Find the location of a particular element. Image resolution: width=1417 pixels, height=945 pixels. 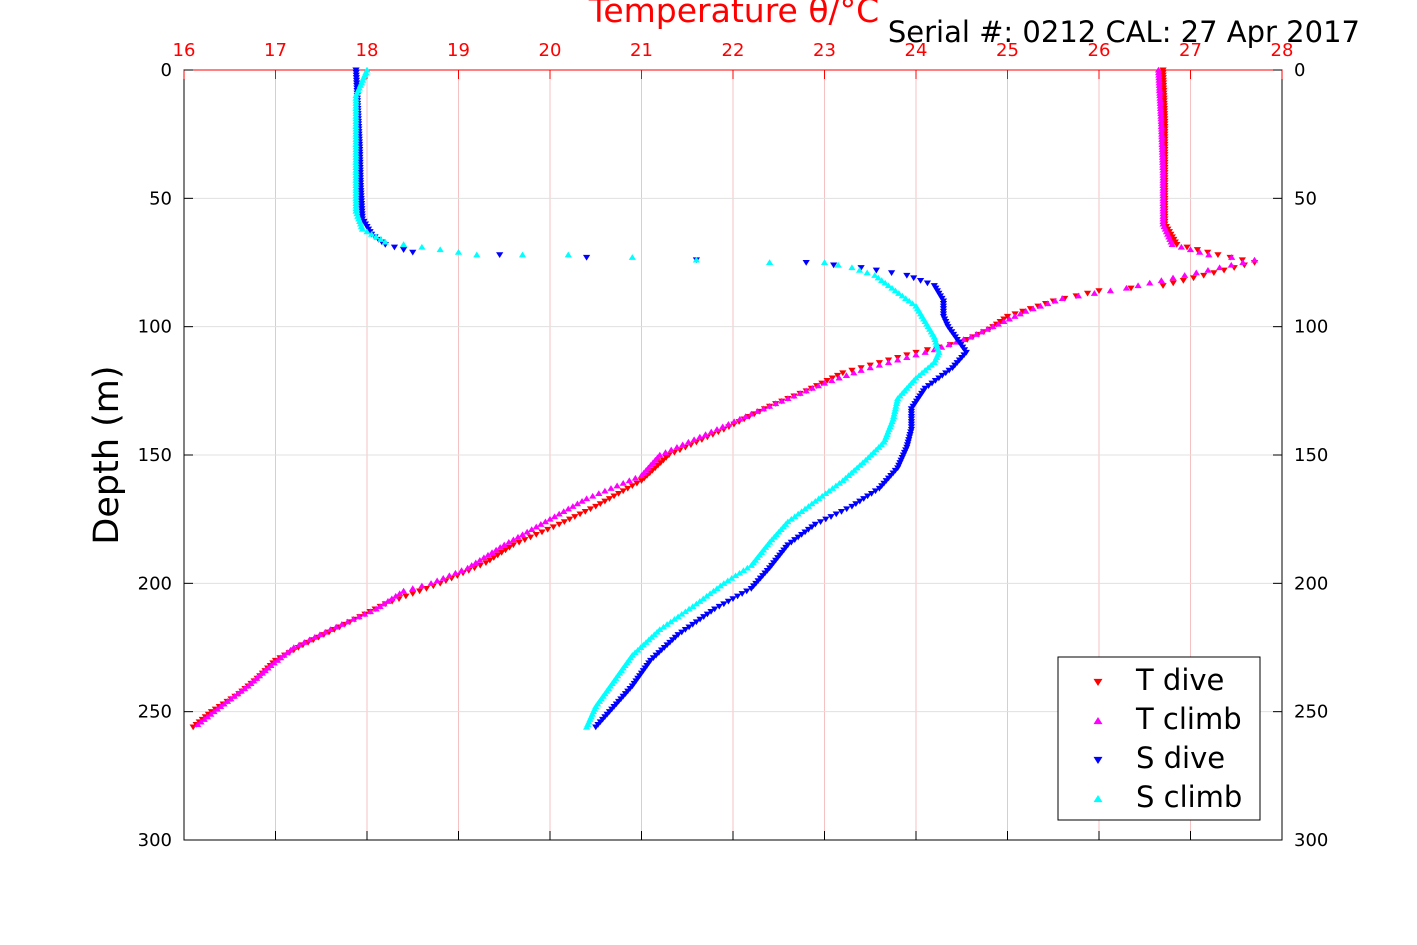

x-tick-label: 28 is located at coordinates (1282, 50).